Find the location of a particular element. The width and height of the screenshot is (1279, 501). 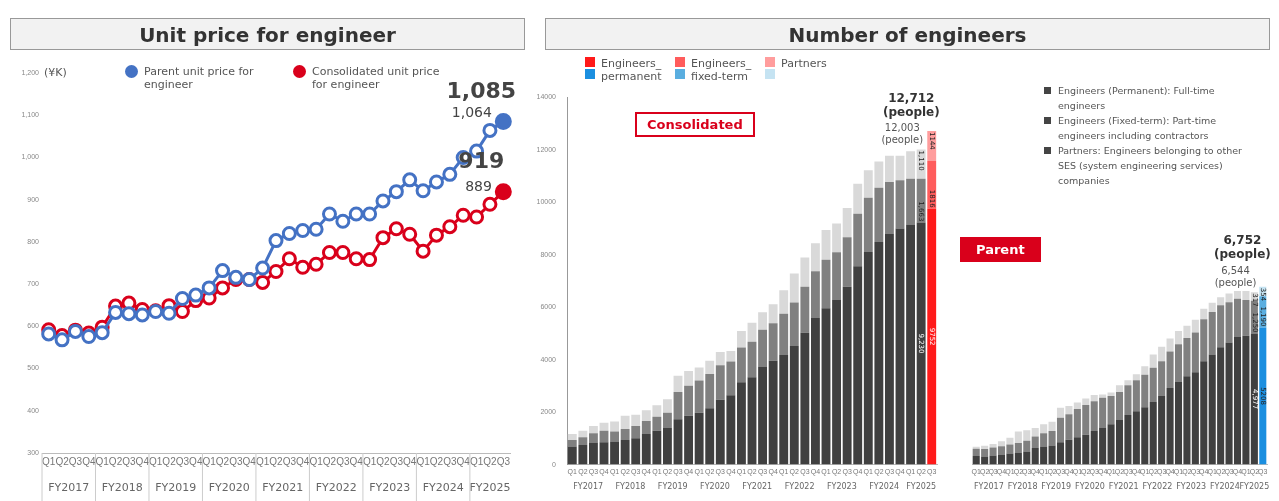

data-label: 919 is located at coordinates (481, 161).